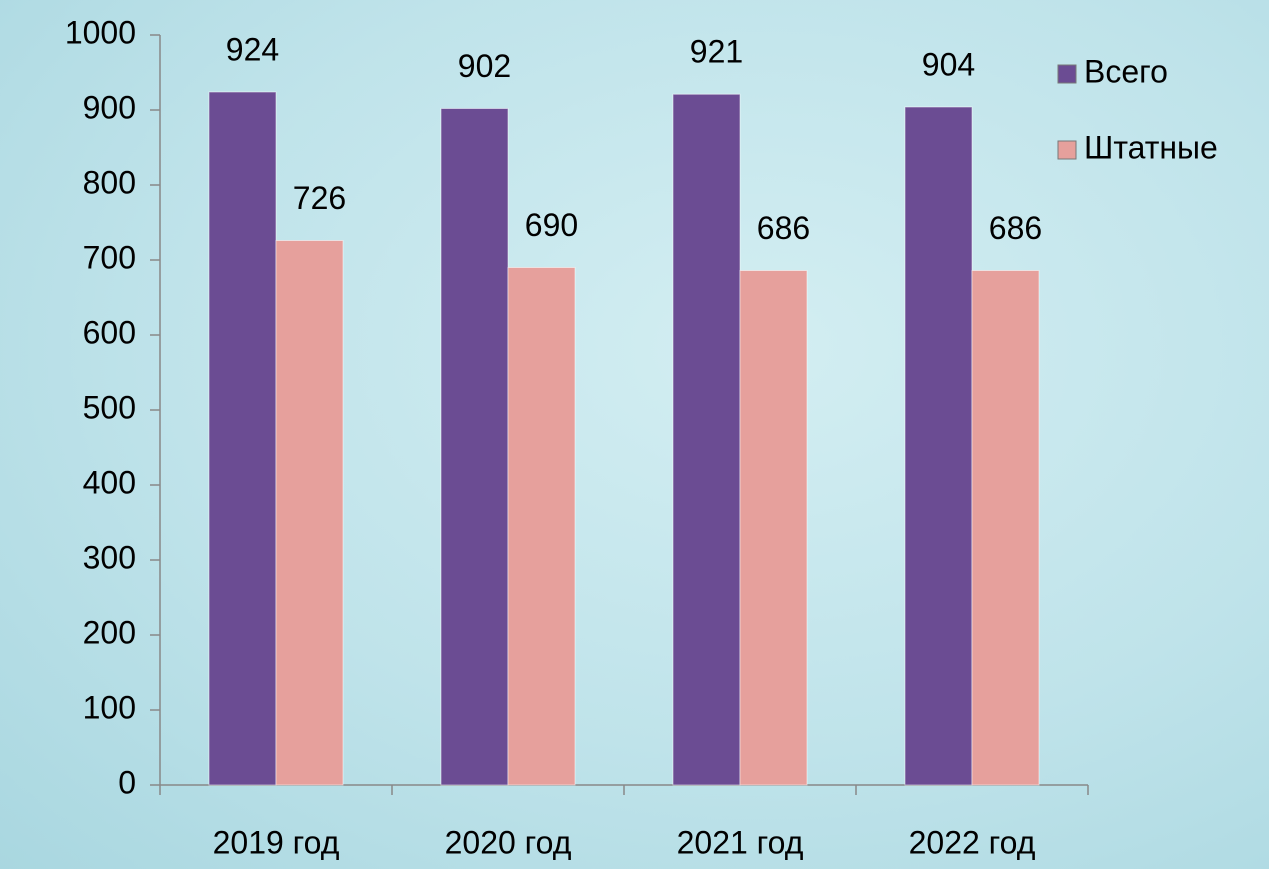  I want to click on y-tick-label: 700, so click(109, 257).